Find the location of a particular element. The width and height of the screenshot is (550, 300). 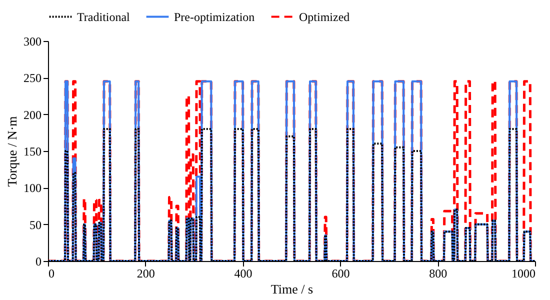

y-tick-label: 150 is located at coordinates (33, 151).